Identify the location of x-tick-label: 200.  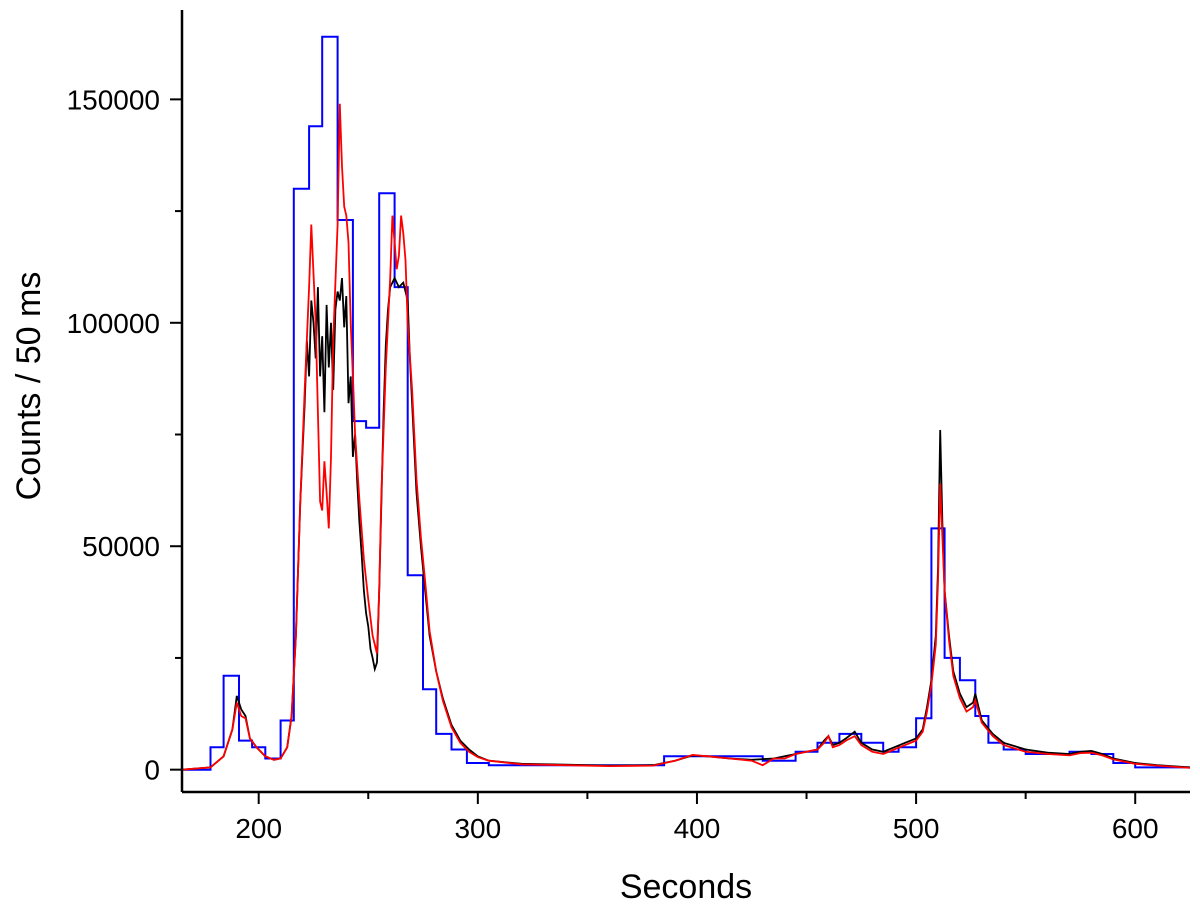
(258, 828).